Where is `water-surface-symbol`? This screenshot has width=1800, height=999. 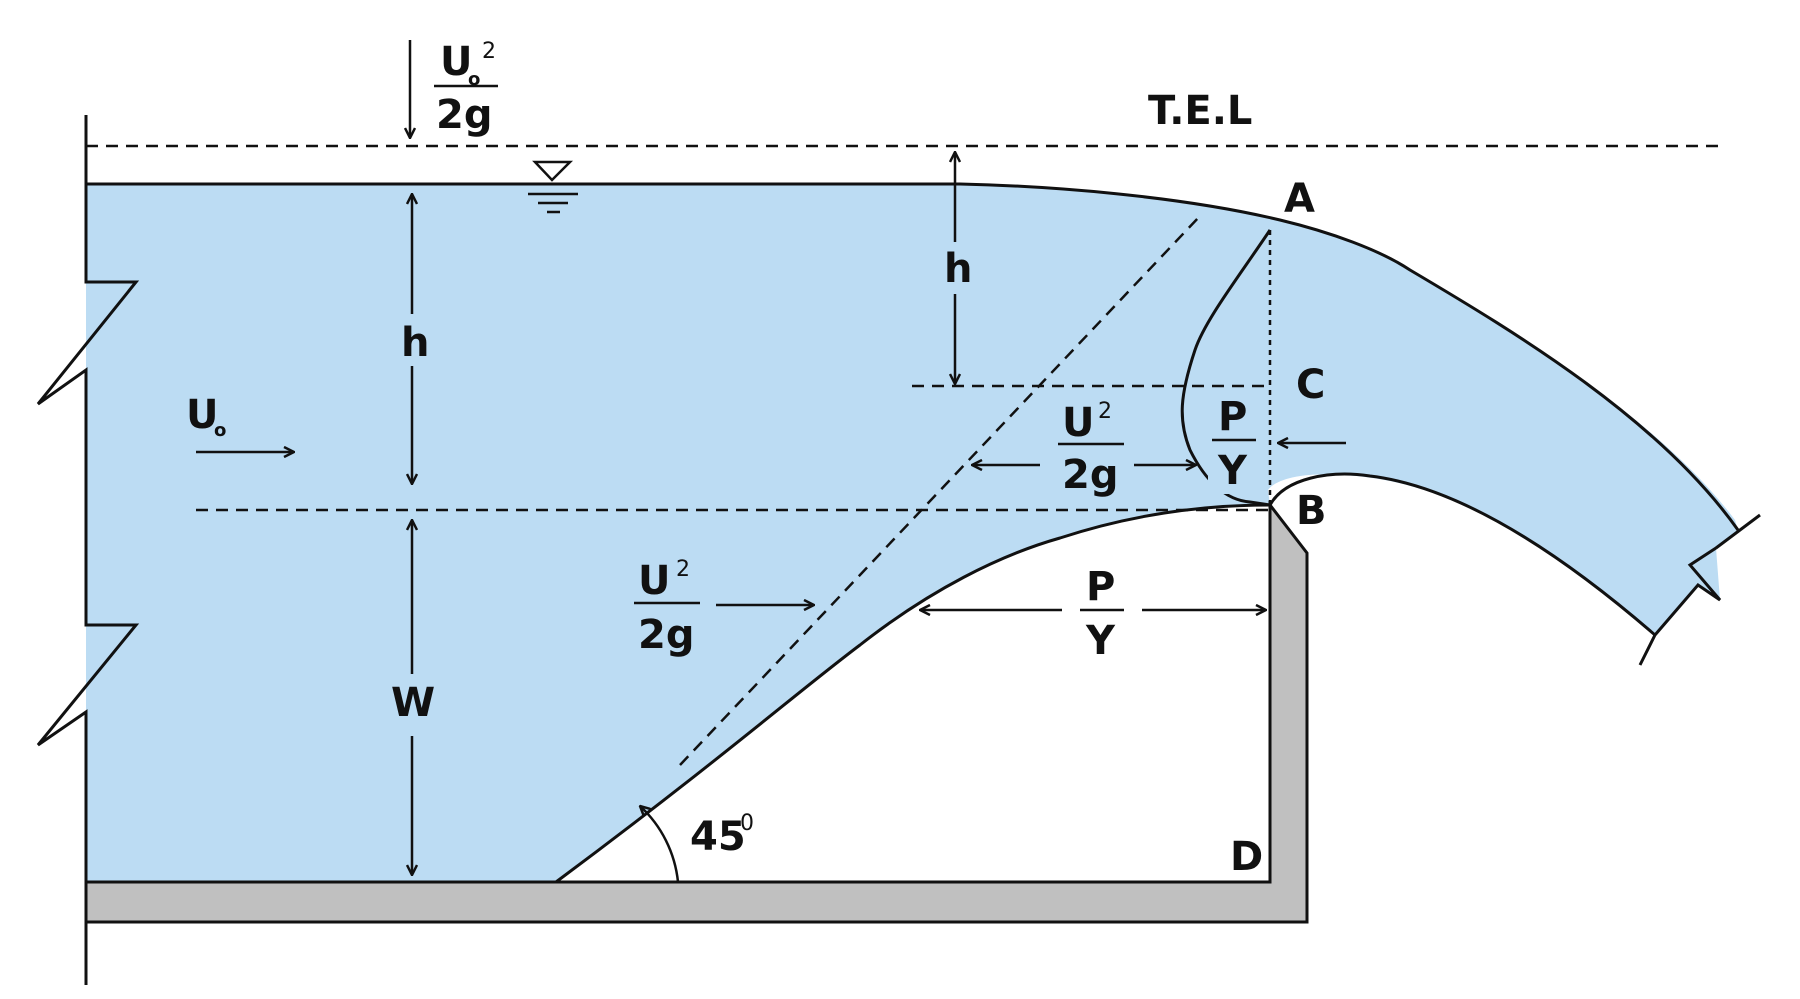 water-surface-symbol is located at coordinates (553, 187).